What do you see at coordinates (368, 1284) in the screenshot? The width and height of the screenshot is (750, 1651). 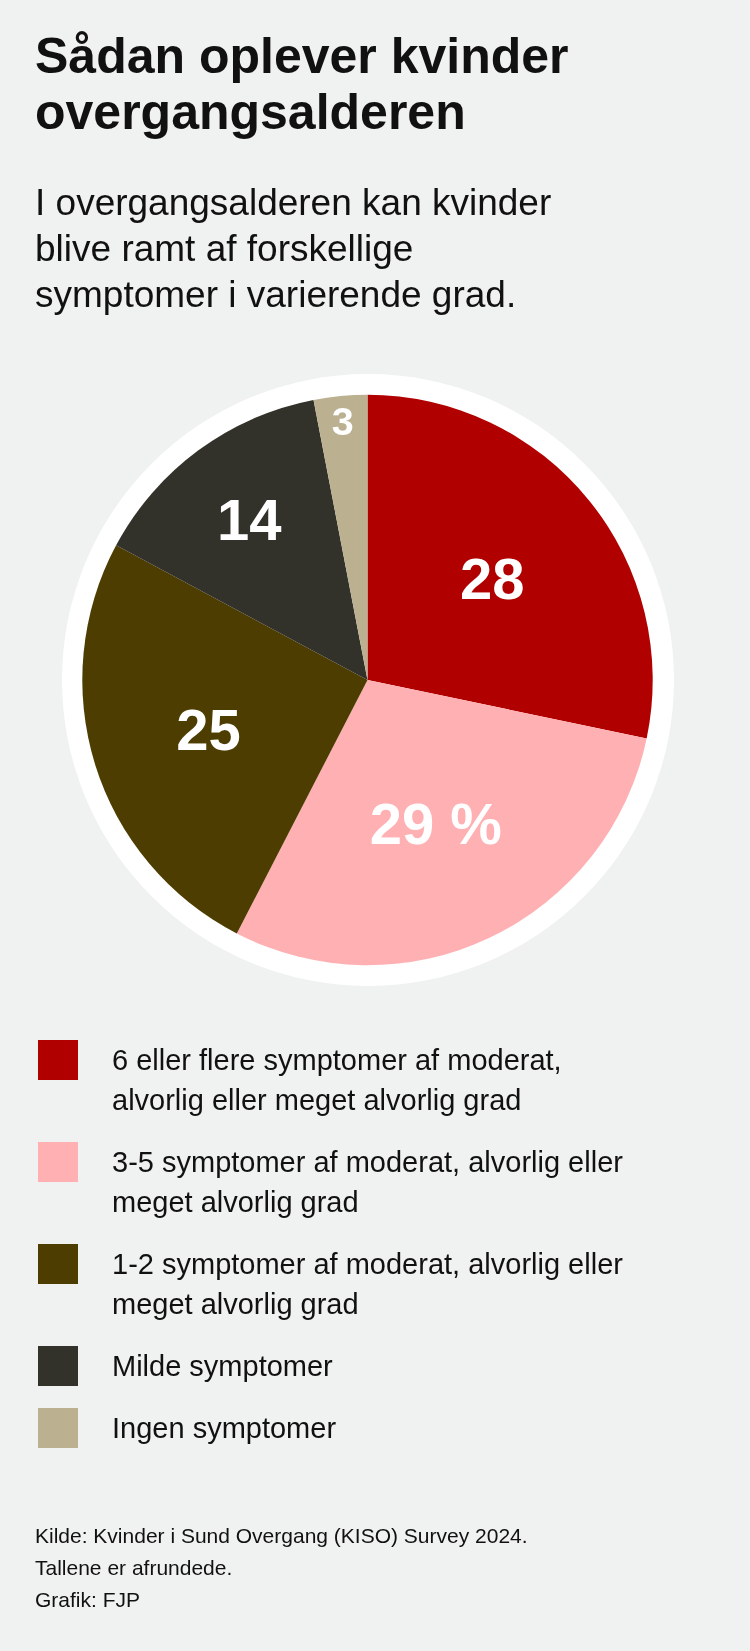 I see `legend-label: 1-2 symptomer af moderat, alvorlig eller meget alvorlig grad` at bounding box center [368, 1284].